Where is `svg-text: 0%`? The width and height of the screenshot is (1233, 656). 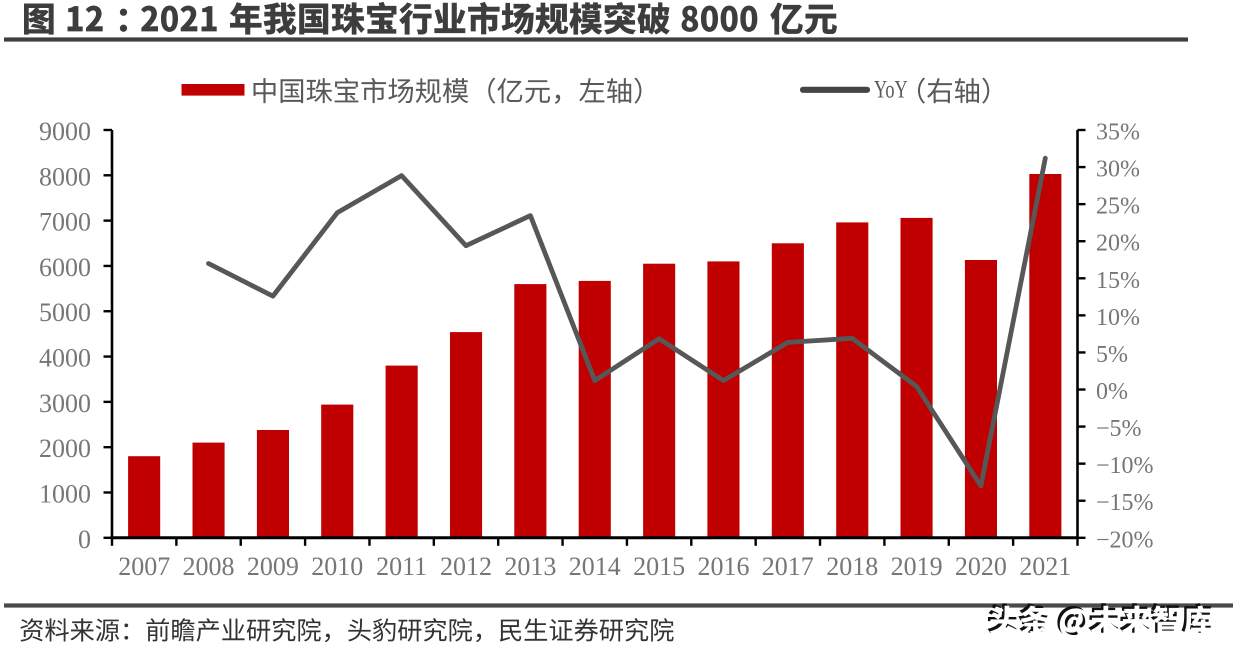
svg-text: 0% is located at coordinates (1112, 392).